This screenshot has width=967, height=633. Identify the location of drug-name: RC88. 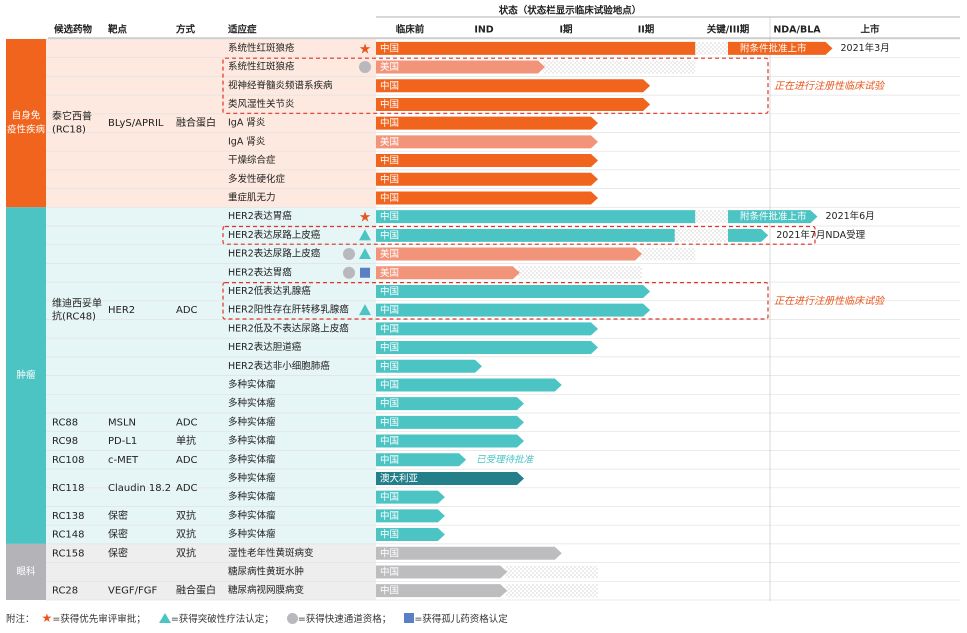
(65, 422).